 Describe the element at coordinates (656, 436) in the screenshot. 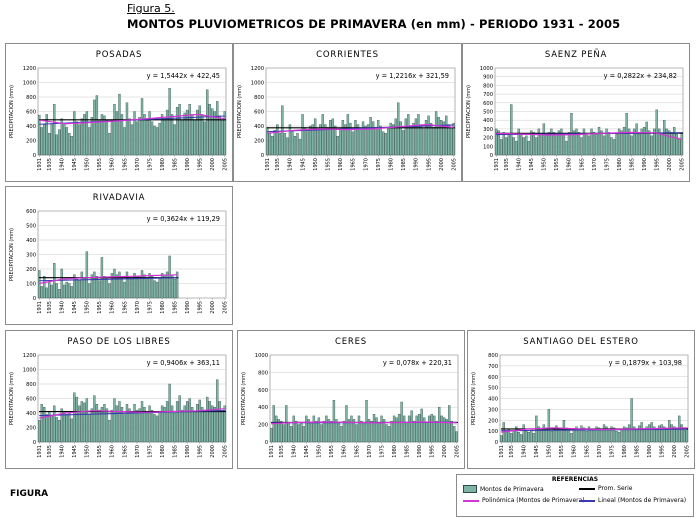

I see `bar-1993` at that location.